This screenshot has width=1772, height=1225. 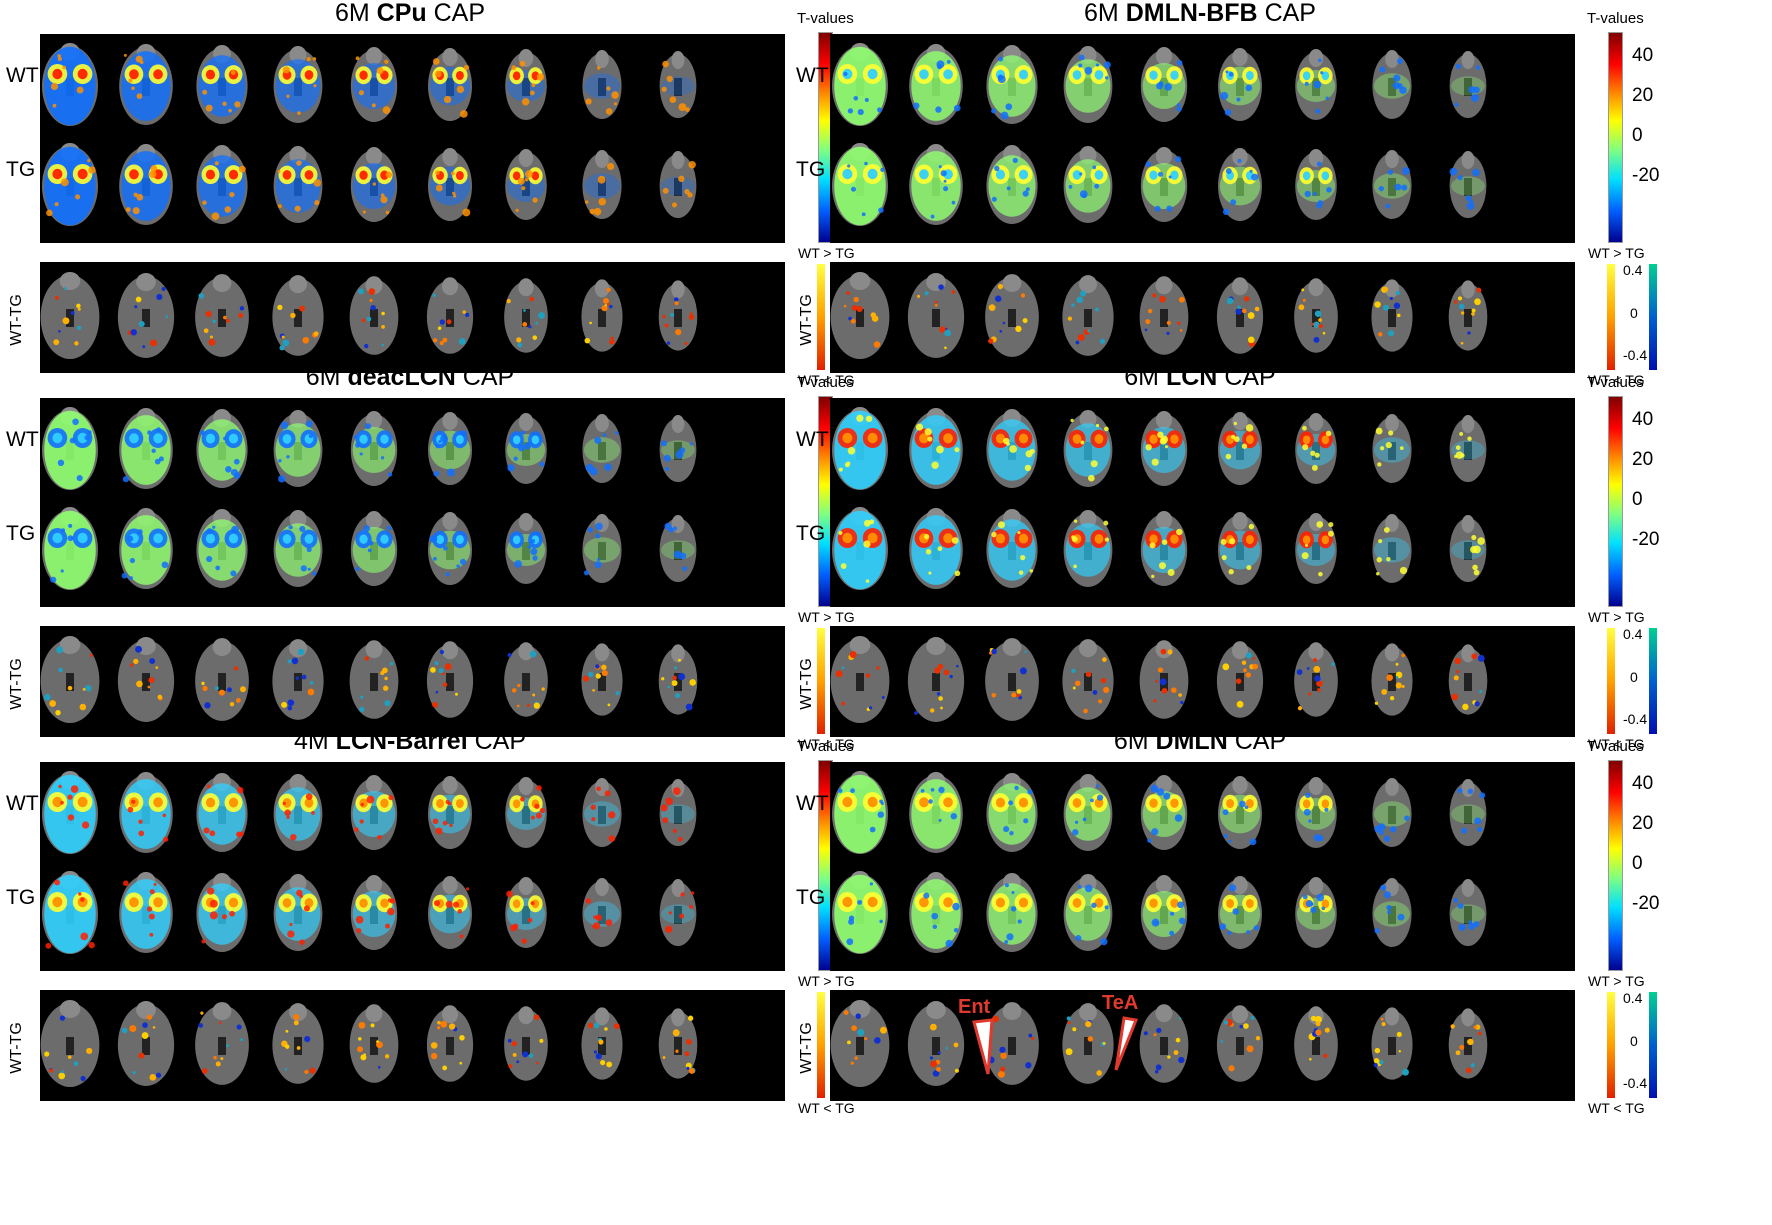 I want to click on panel-title: 6M DMLN-BFB CAP, so click(x=1200, y=14).